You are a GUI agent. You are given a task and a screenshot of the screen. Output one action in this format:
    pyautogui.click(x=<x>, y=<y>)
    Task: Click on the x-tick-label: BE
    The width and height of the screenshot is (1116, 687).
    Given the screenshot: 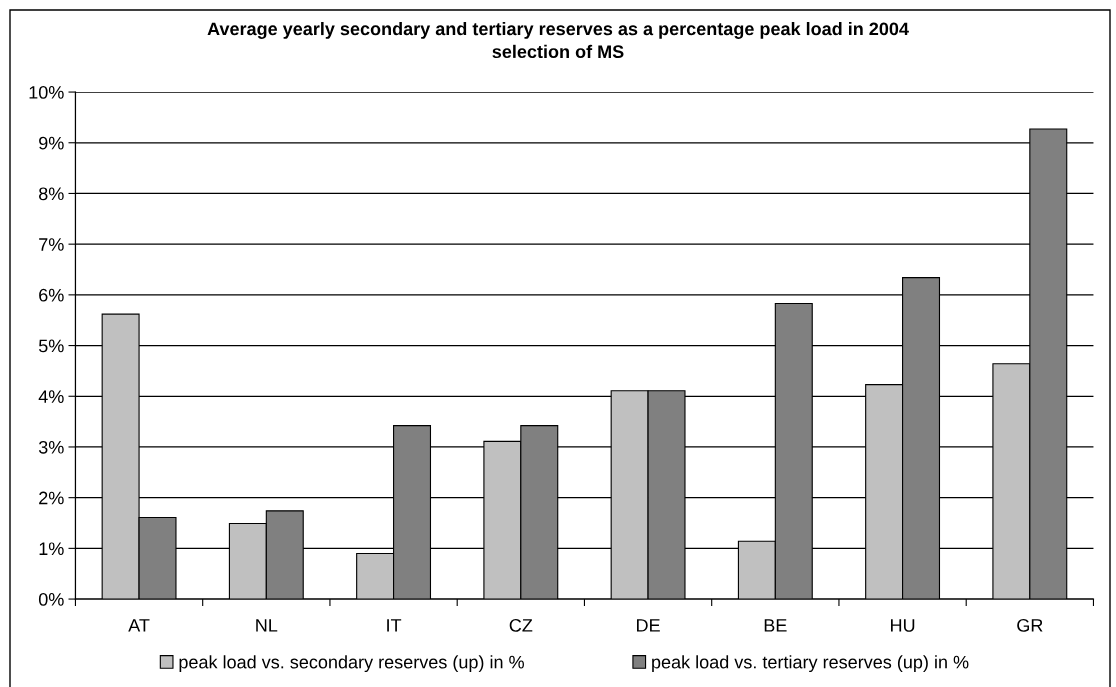 What is the action you would take?
    pyautogui.click(x=775, y=625)
    